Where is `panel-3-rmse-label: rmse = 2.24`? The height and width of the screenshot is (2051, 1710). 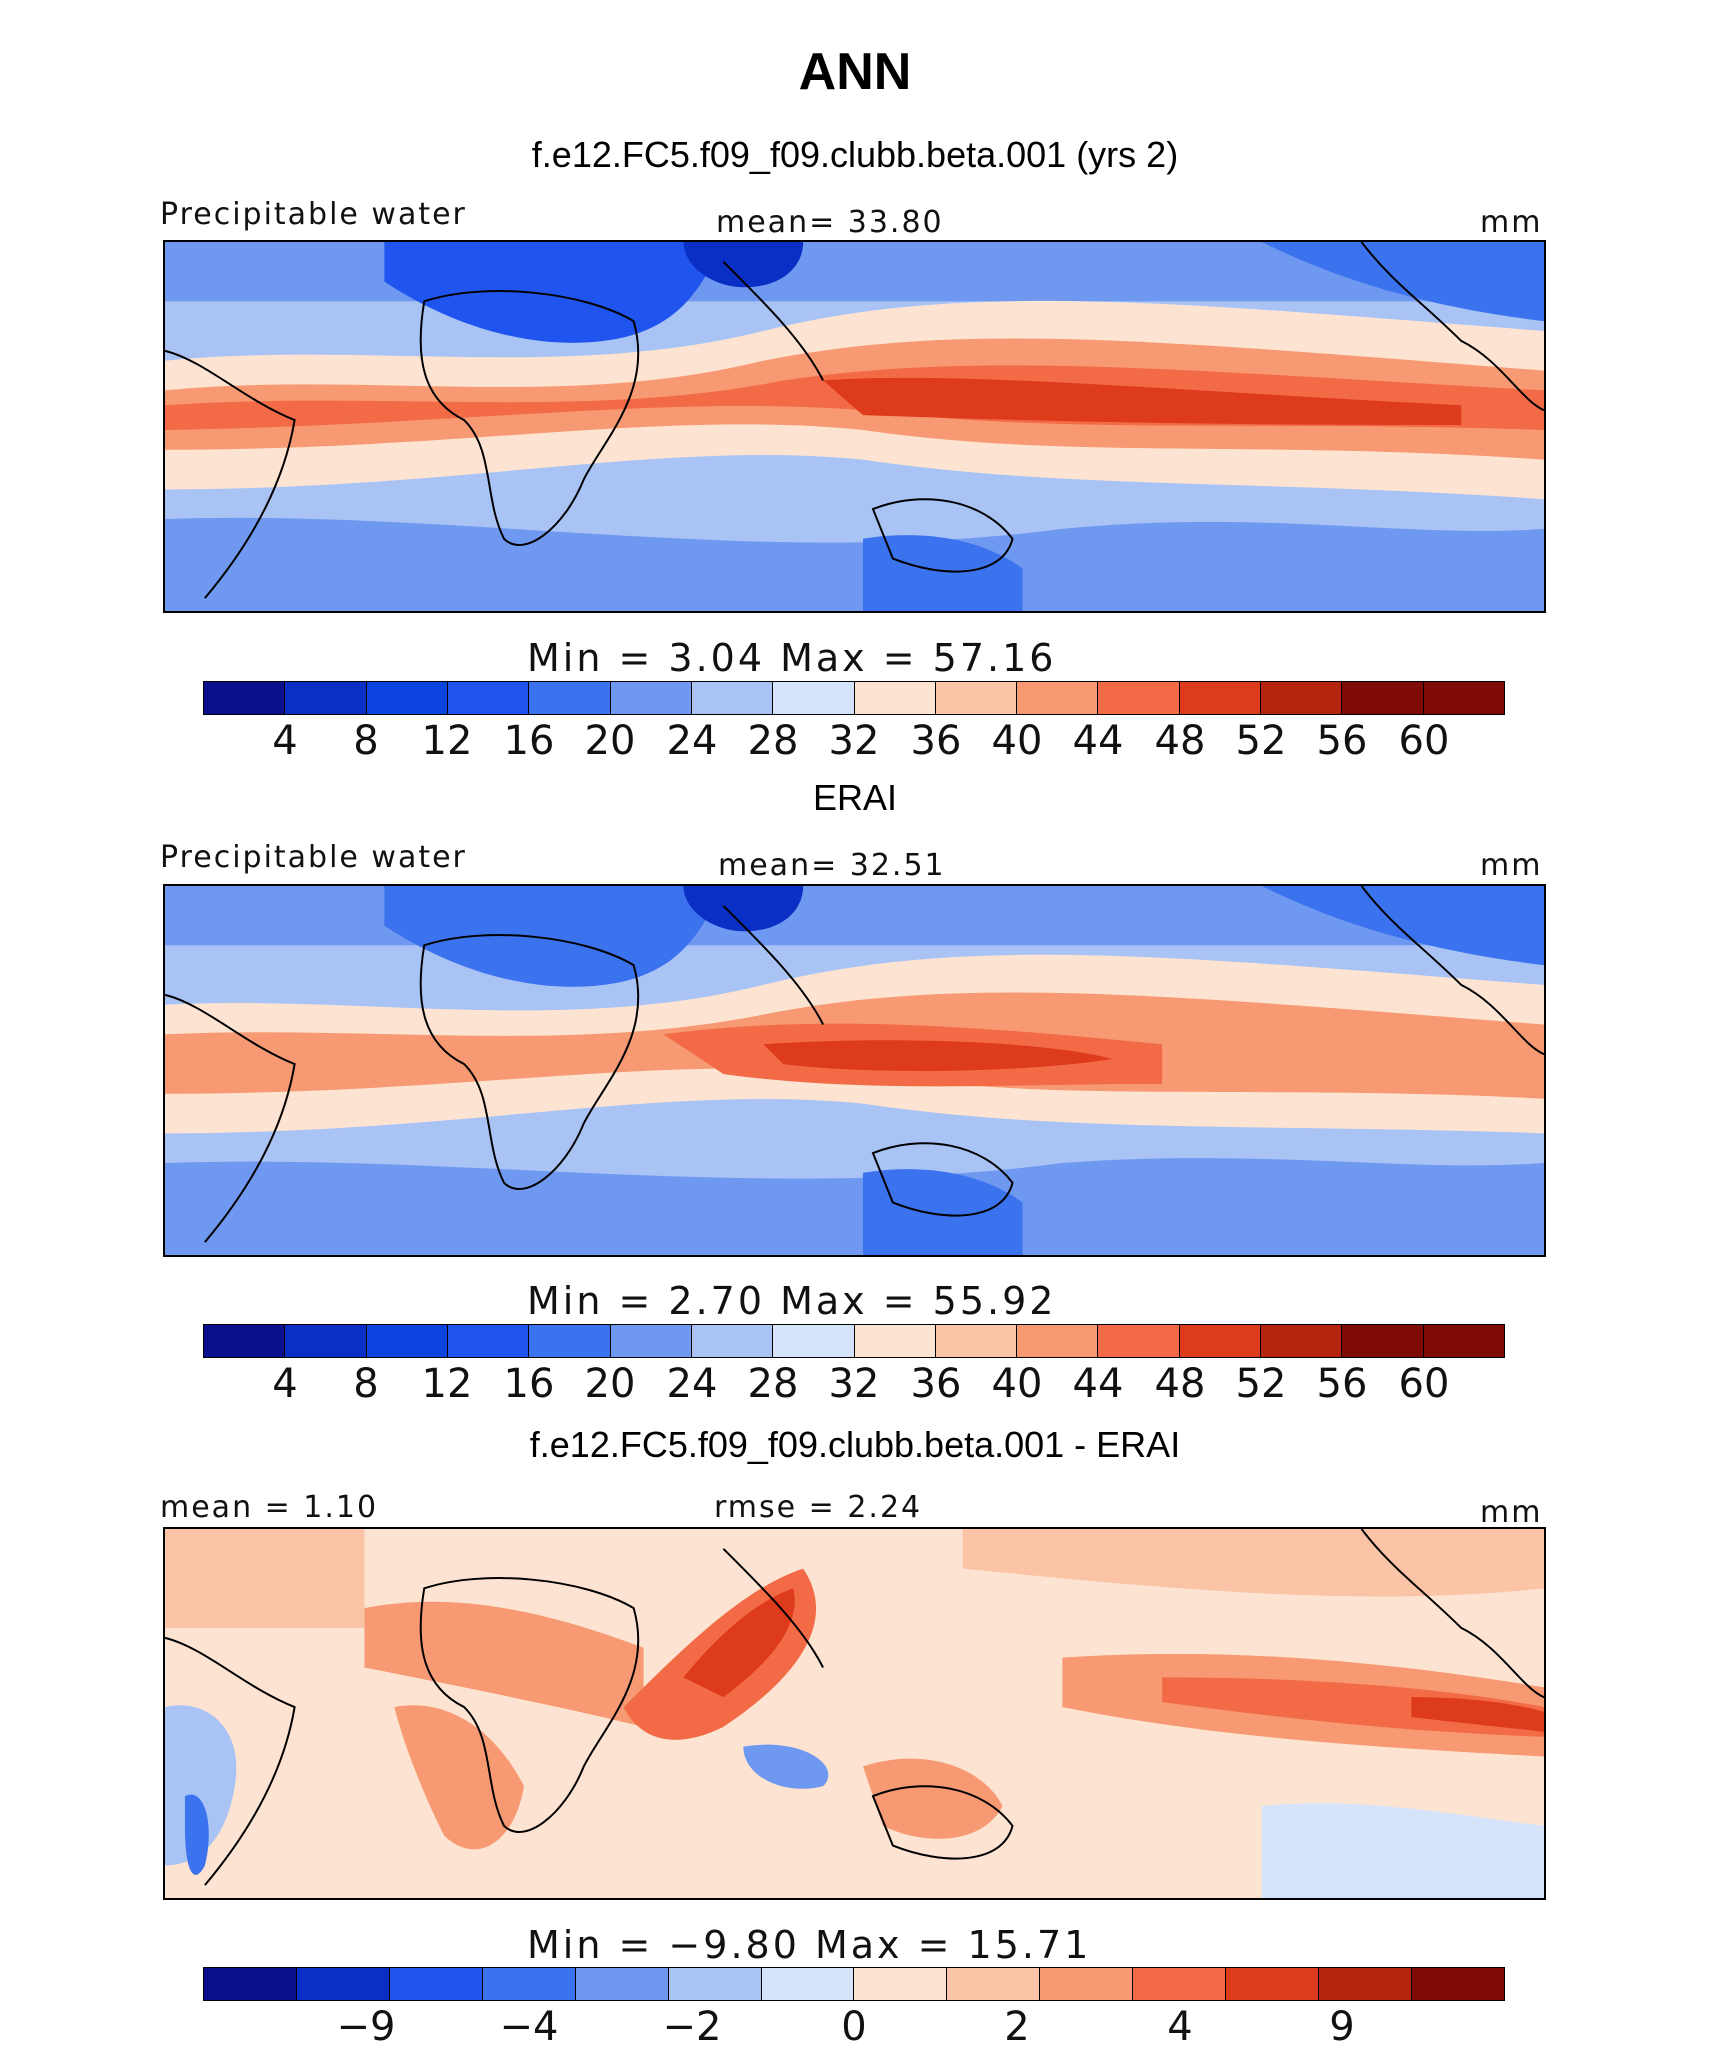 panel-3-rmse-label: rmse = 2.24 is located at coordinates (818, 1507).